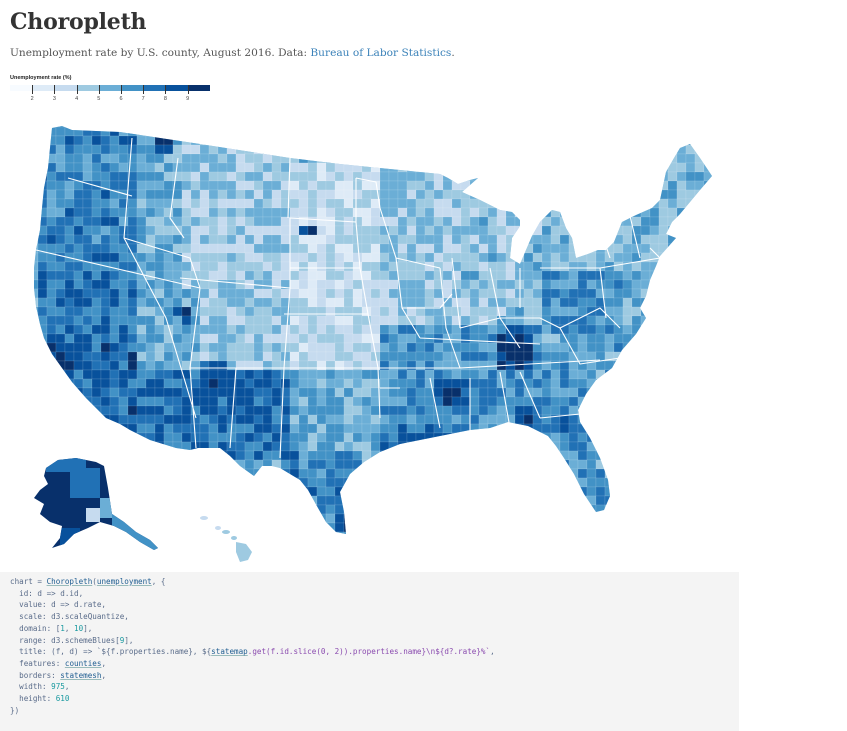 The width and height of the screenshot is (847, 731). I want to click on code-token: unemployment, so click(124, 581).